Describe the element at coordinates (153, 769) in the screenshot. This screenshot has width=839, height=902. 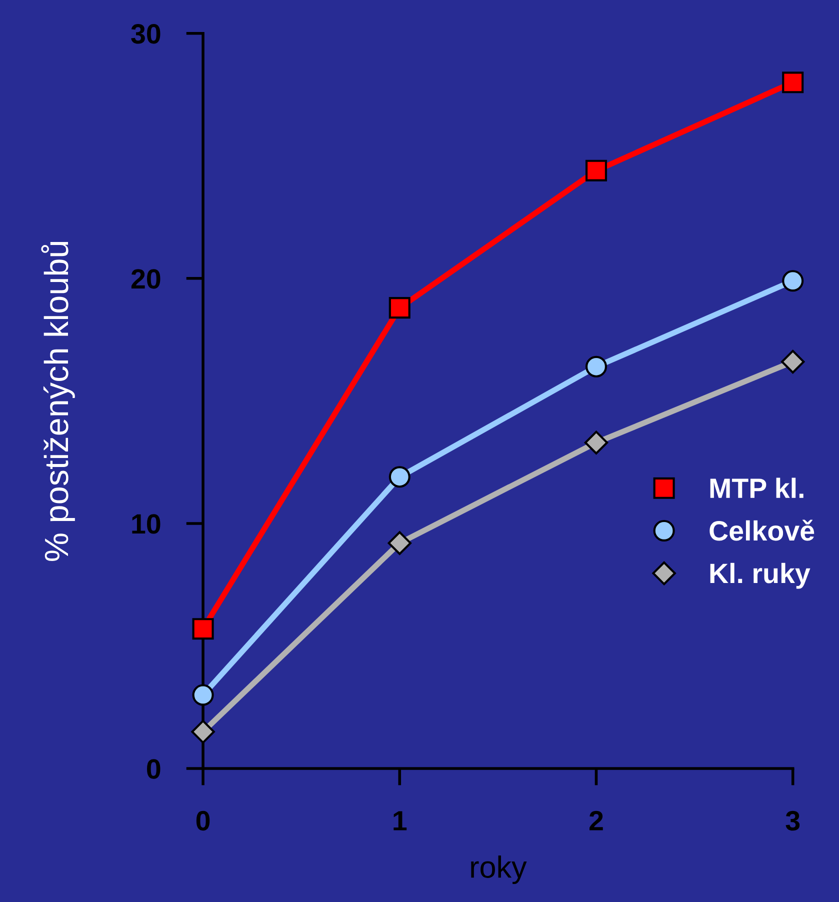
I see `y-tick-label: 0` at that location.